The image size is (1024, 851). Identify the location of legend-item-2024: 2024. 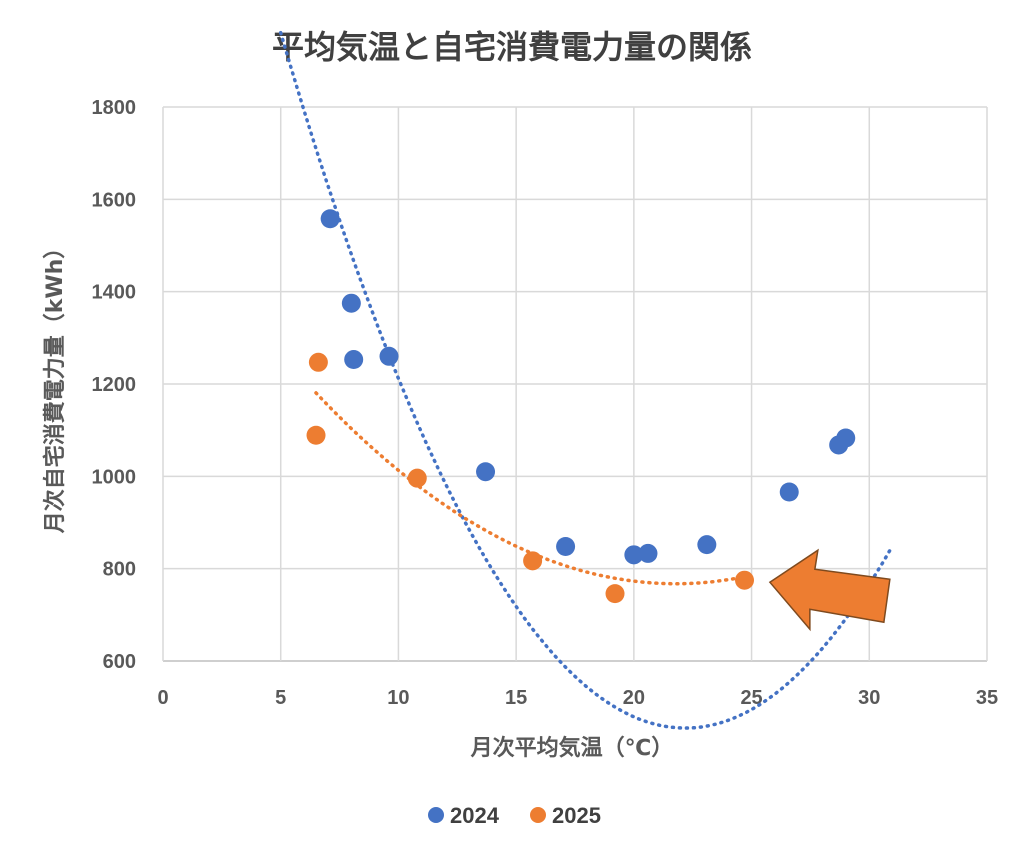
(464, 815).